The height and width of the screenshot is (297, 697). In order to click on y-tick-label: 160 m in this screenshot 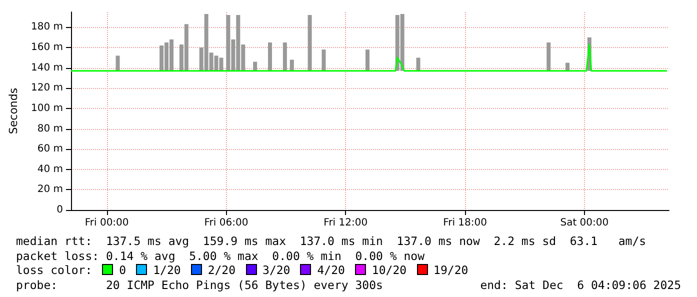, I will do `click(46, 48)`.